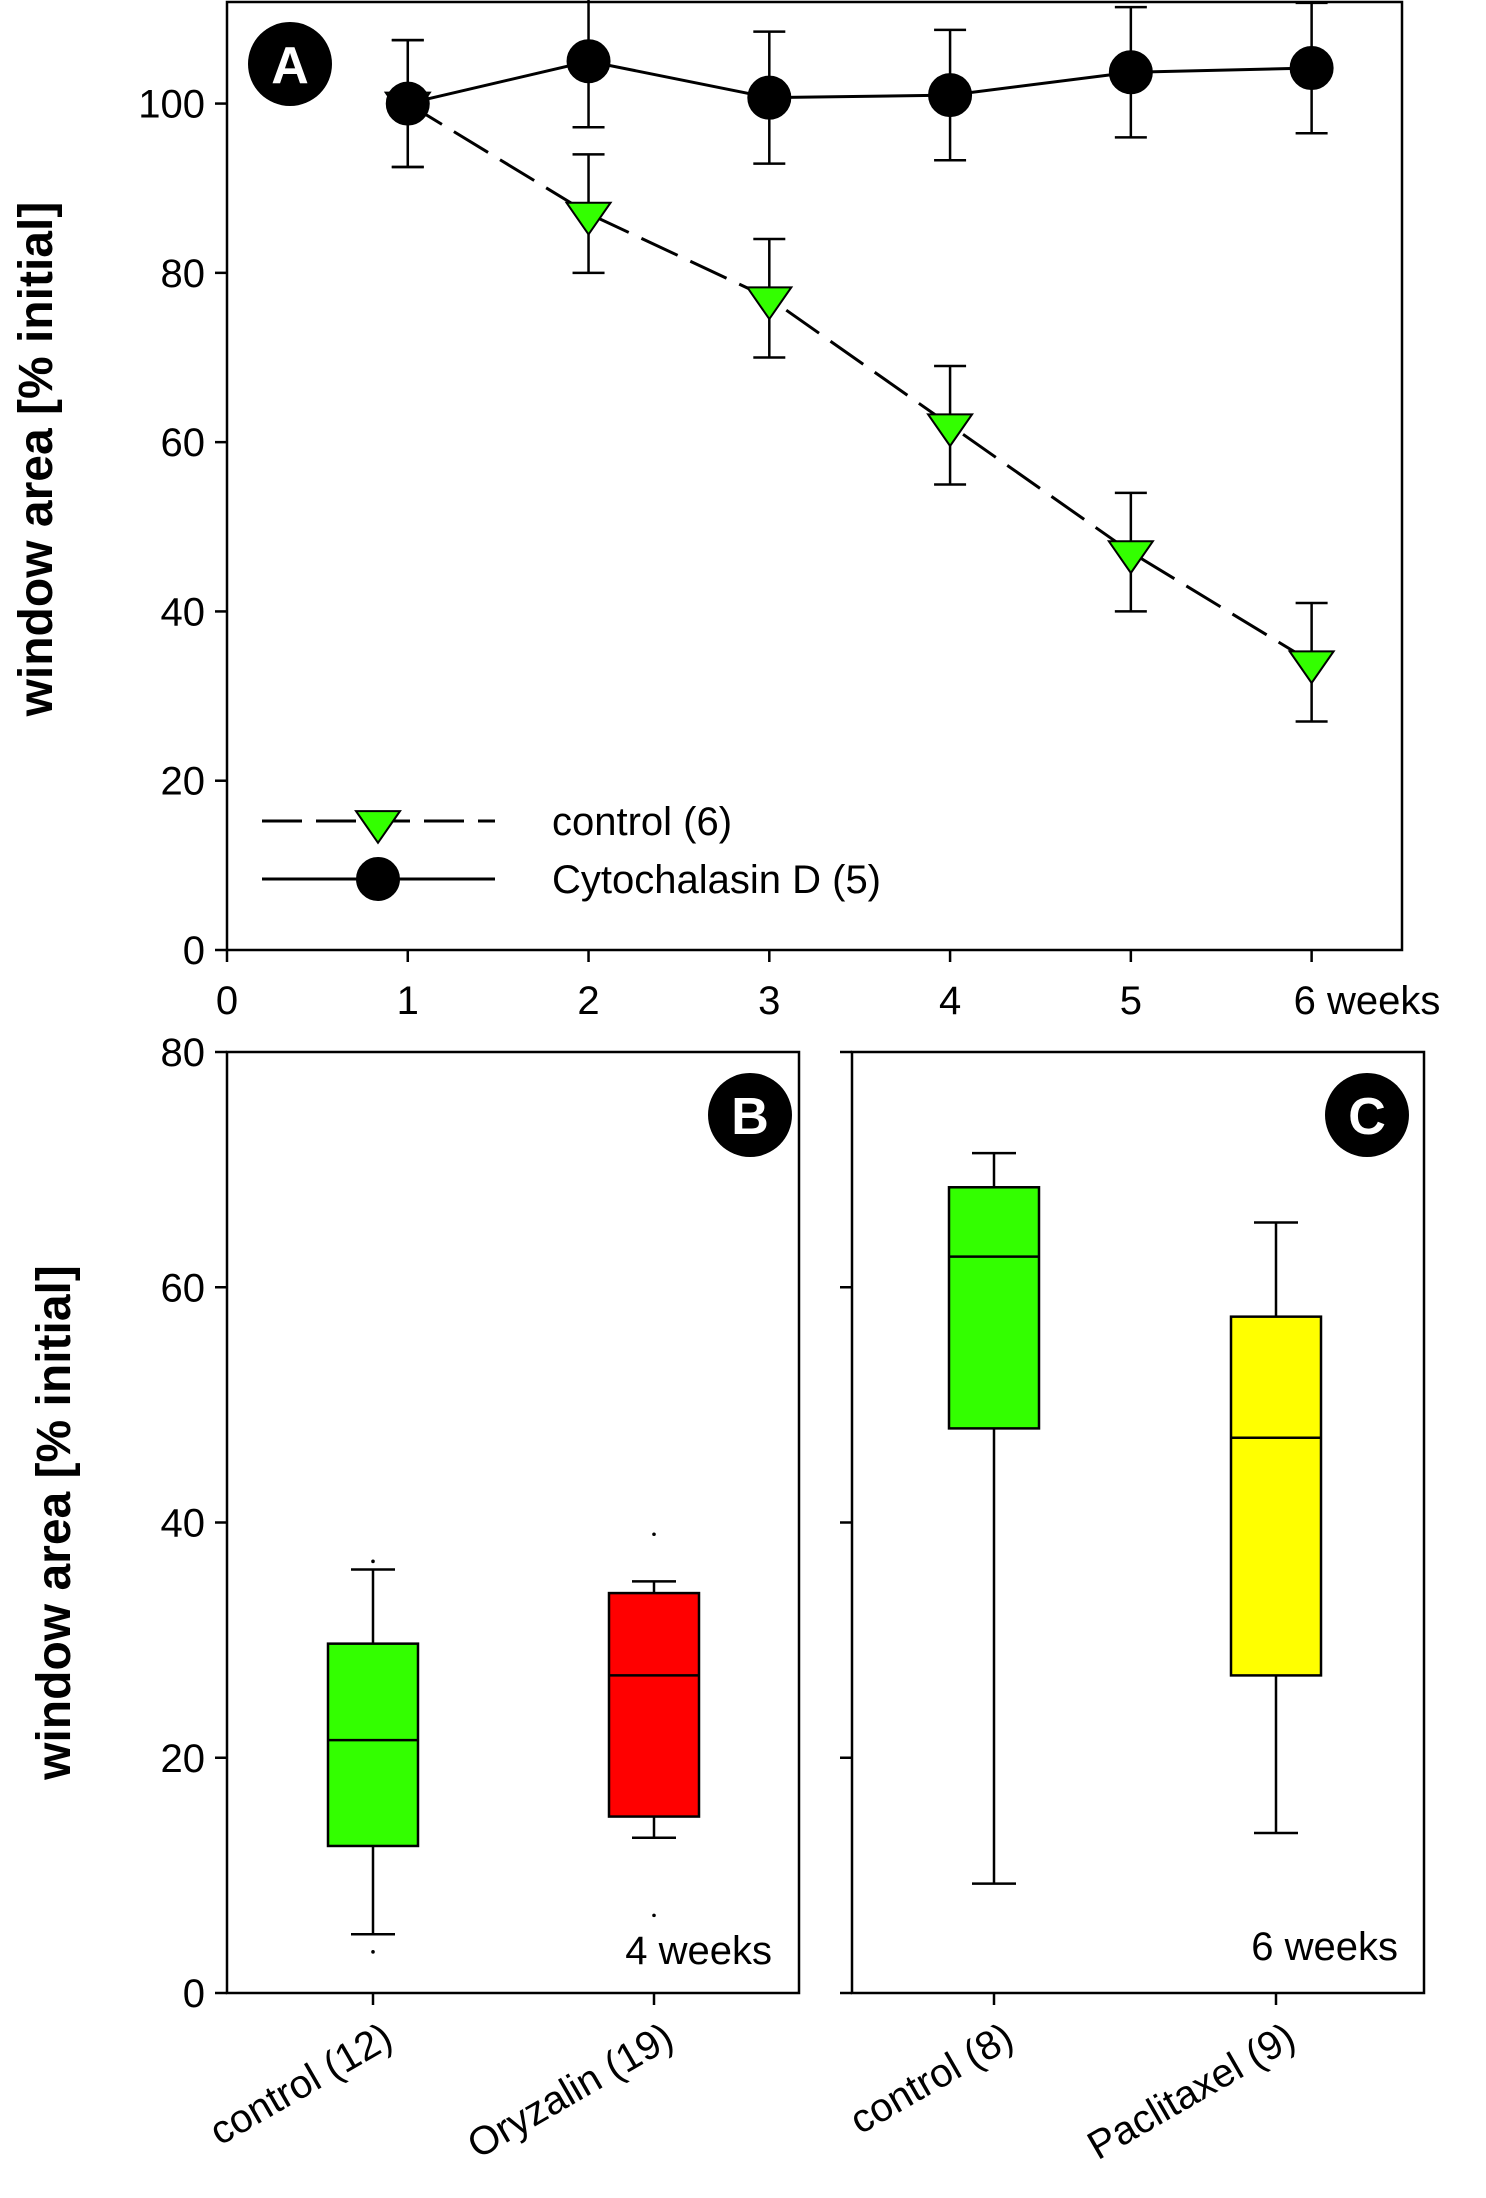 This screenshot has width=1486, height=2198. Describe the element at coordinates (300, 2084) in the screenshot. I see `x-category-label: control (12)` at that location.